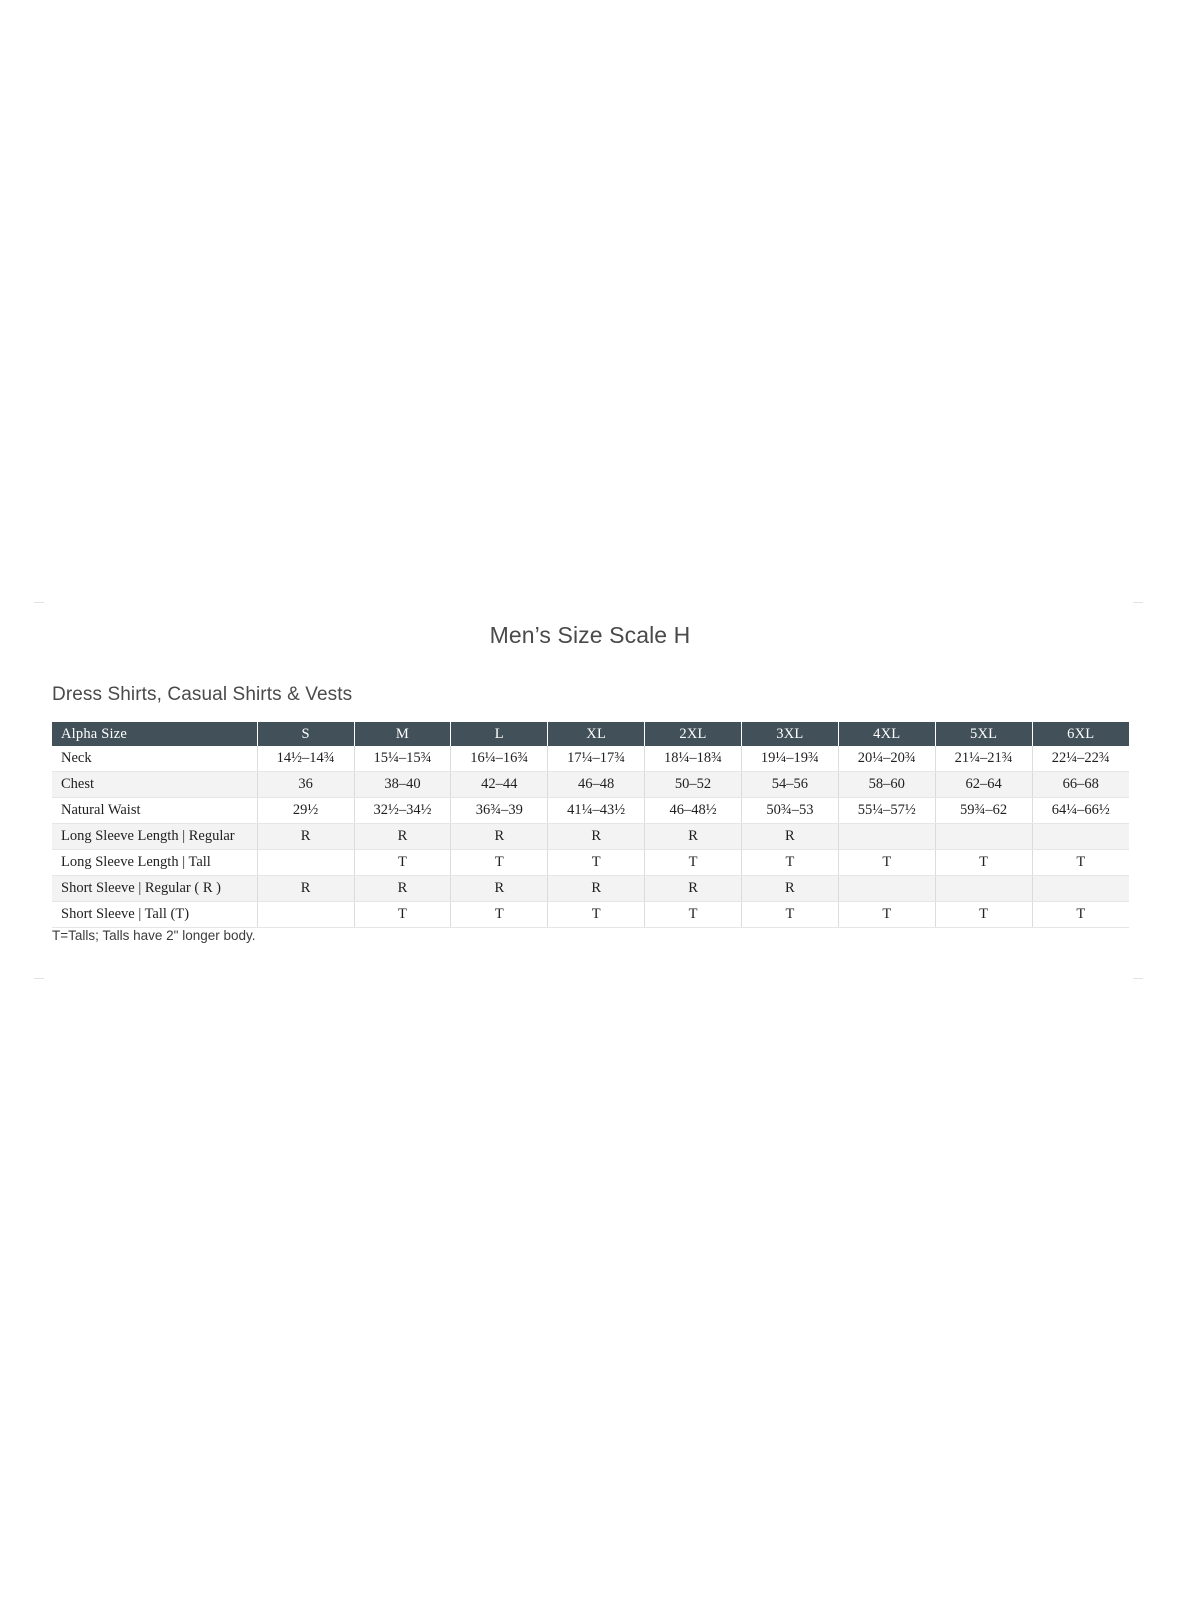 The width and height of the screenshot is (1200, 1600). Describe the element at coordinates (39, 978) in the screenshot. I see `registration-mark-bottom-left` at that location.